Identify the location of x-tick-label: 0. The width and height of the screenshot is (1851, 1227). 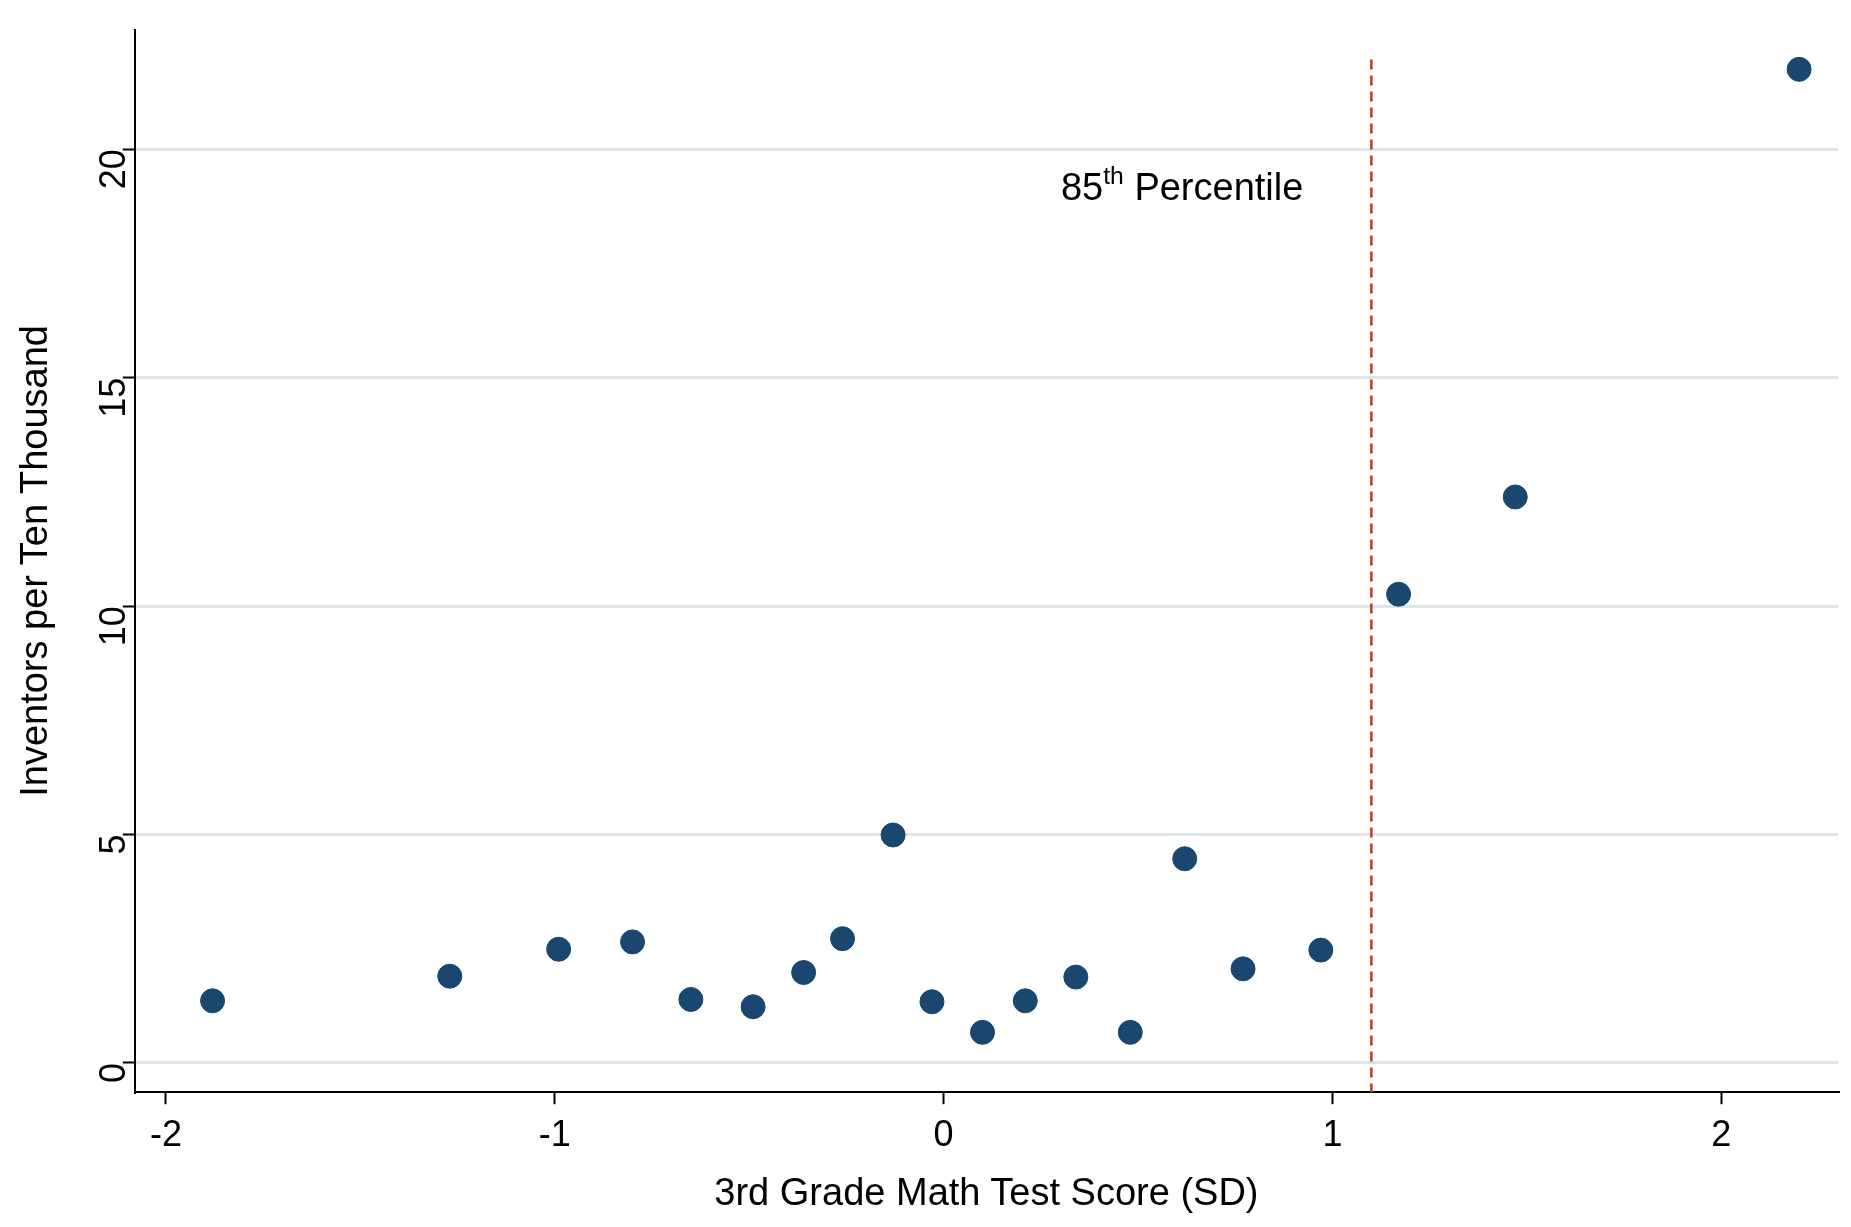
(943, 1133).